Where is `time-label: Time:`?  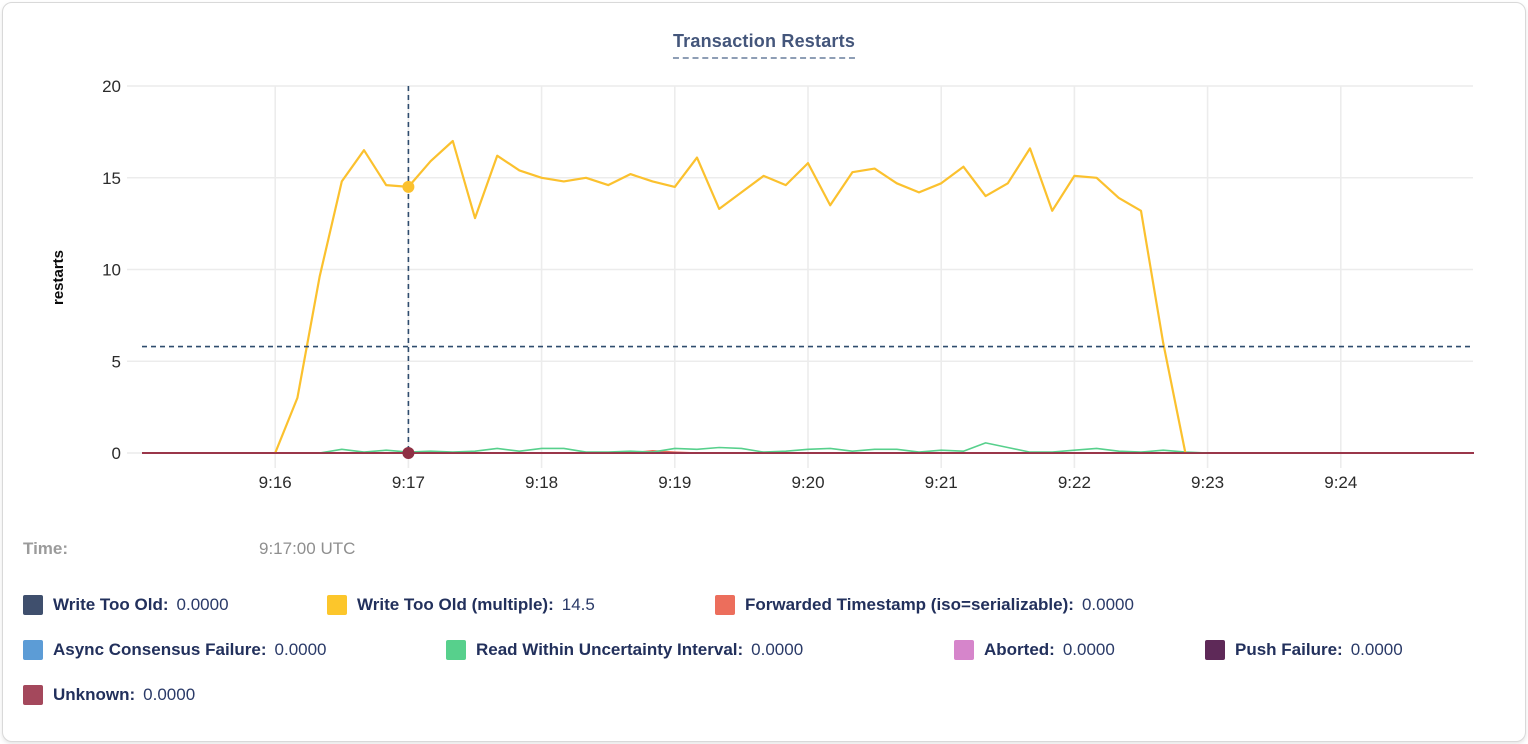
time-label: Time: is located at coordinates (46, 548).